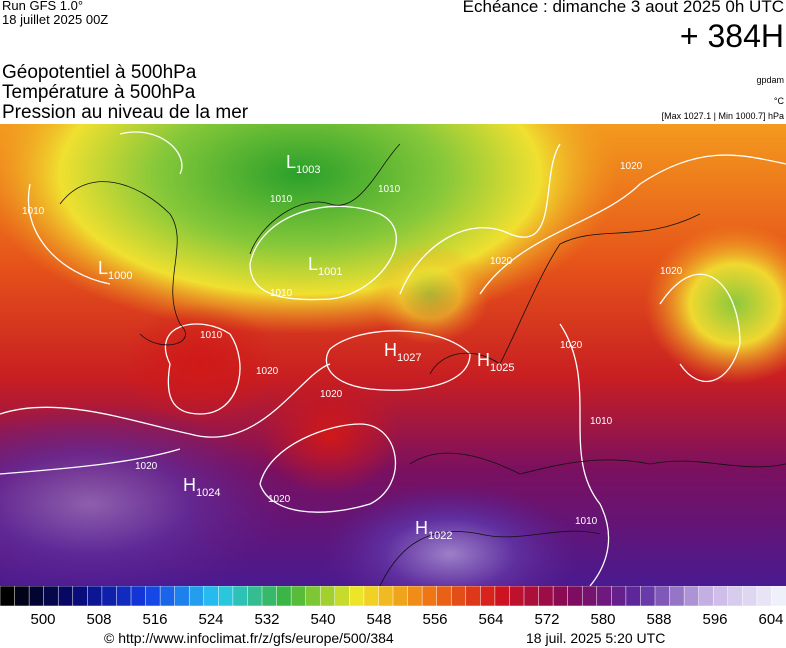 This screenshot has height=648, width=786. Describe the element at coordinates (714, 619) in the screenshot. I see `colorbar-tick-label: 596` at that location.